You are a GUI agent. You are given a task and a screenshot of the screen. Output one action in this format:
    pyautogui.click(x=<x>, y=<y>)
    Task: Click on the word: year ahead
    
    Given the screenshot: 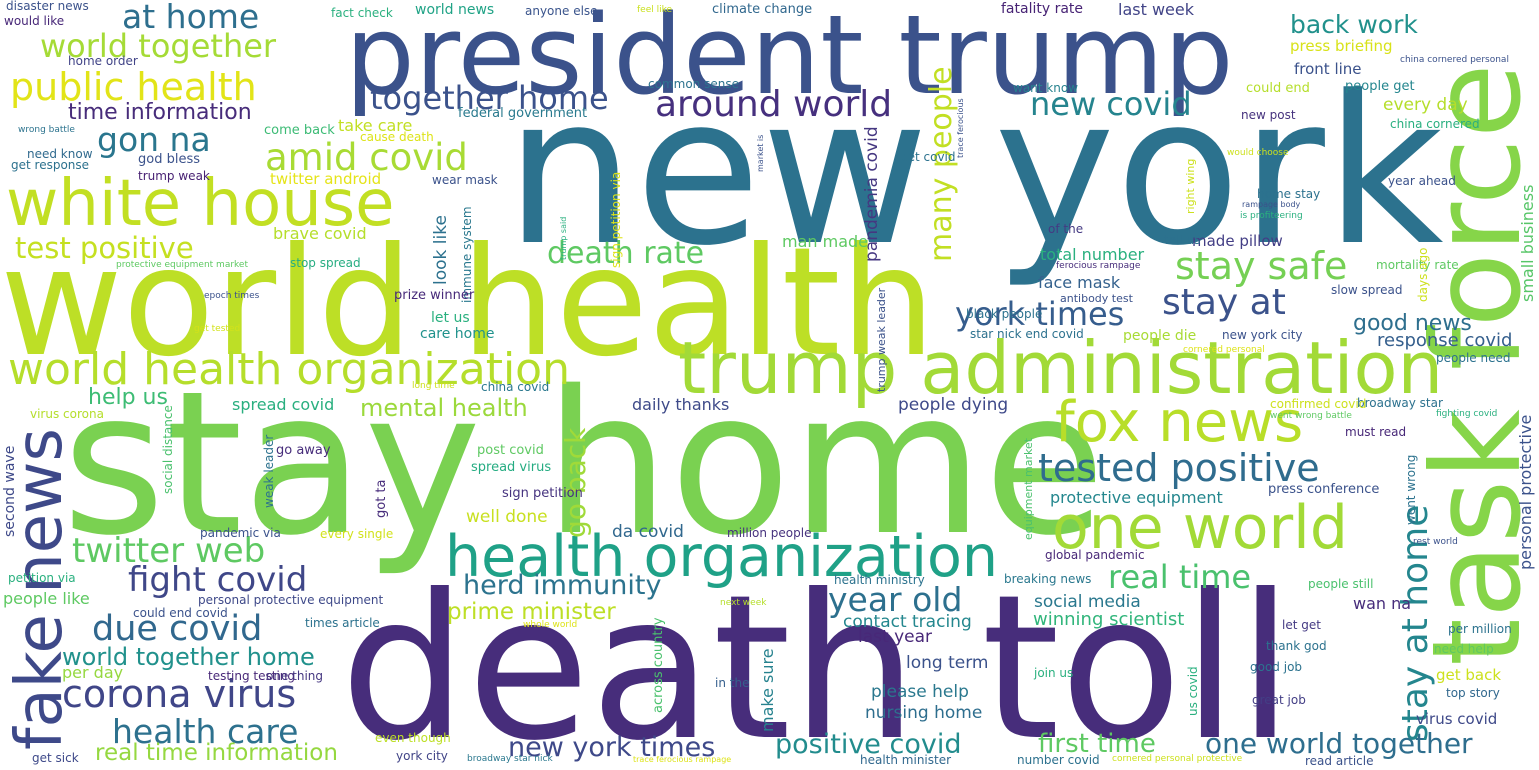 What is the action you would take?
    pyautogui.click(x=1422, y=181)
    